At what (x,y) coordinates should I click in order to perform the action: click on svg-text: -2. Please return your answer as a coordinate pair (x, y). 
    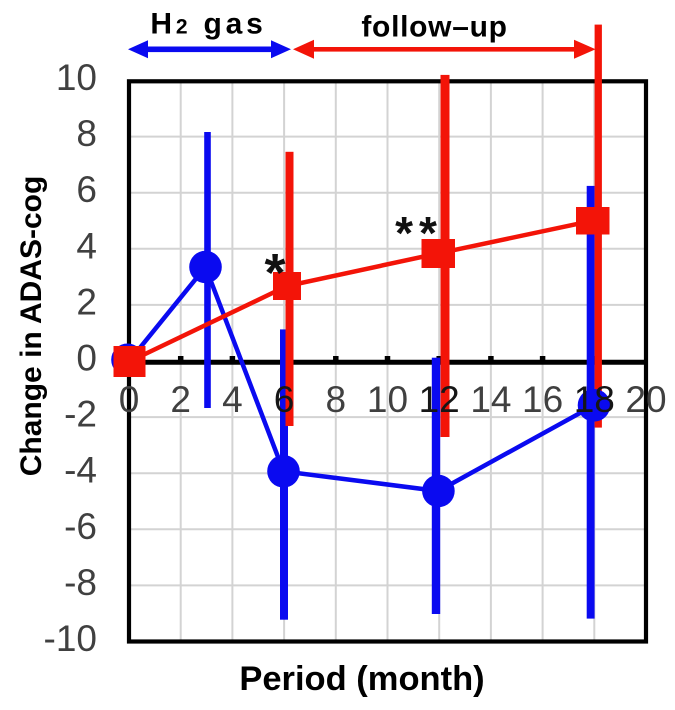
    Looking at the image, I should click on (80, 414).